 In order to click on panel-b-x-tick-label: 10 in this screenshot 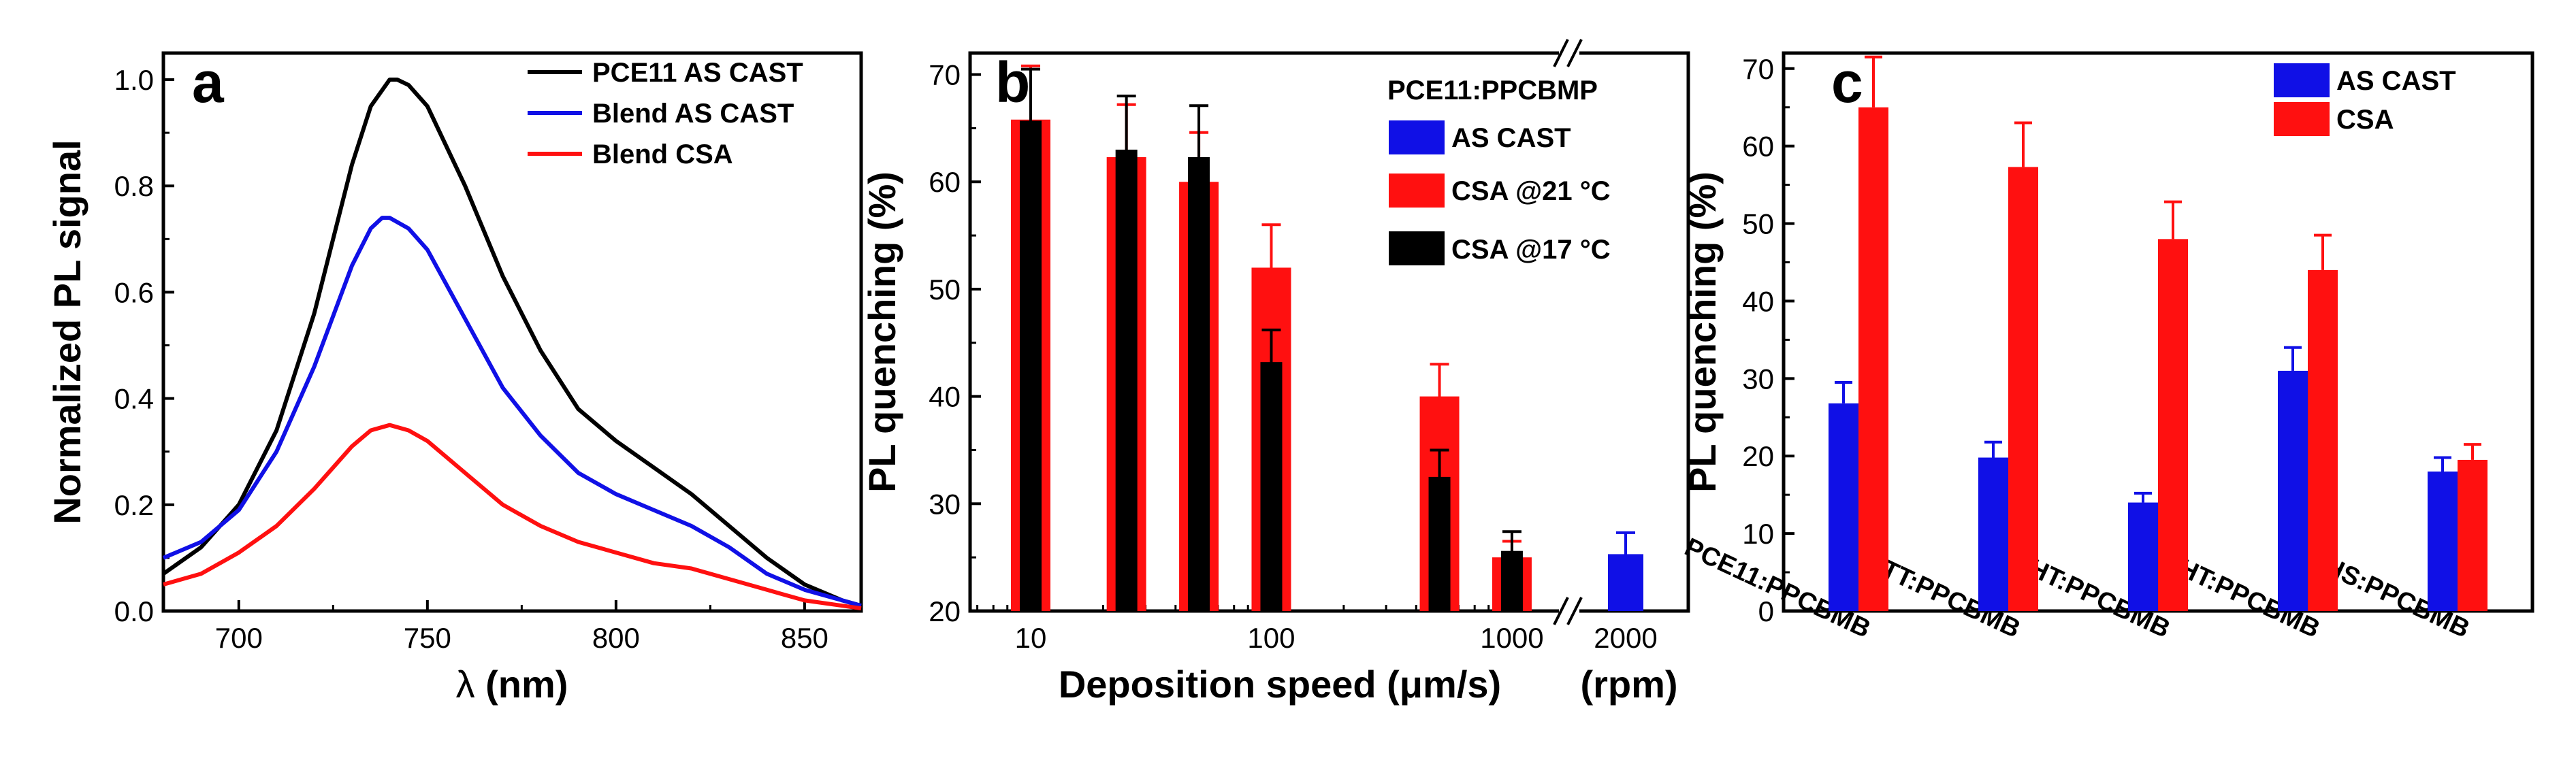, I will do `click(1031, 638)`.